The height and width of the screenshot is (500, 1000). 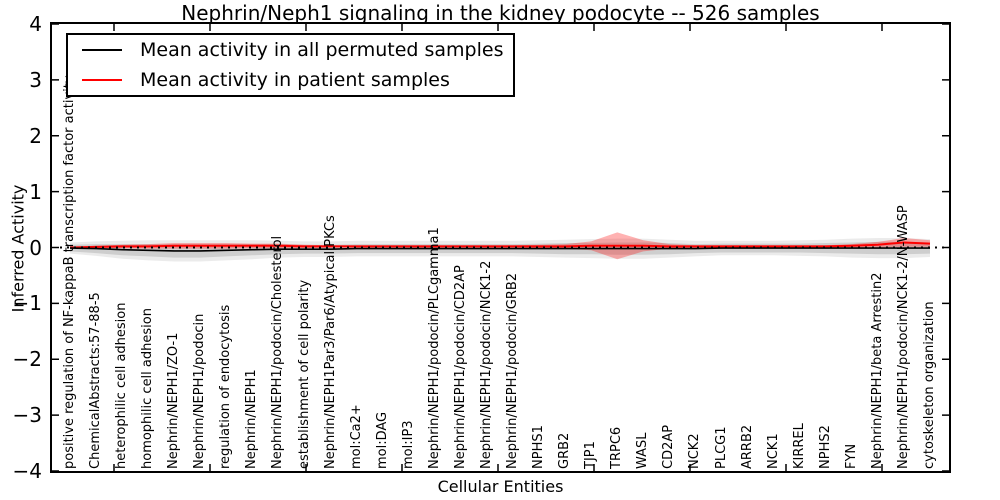 What do you see at coordinates (513, 370) in the screenshot?
I see `x-tick-label: Nephrin/NEPH1/podocin/GRB2` at bounding box center [513, 370].